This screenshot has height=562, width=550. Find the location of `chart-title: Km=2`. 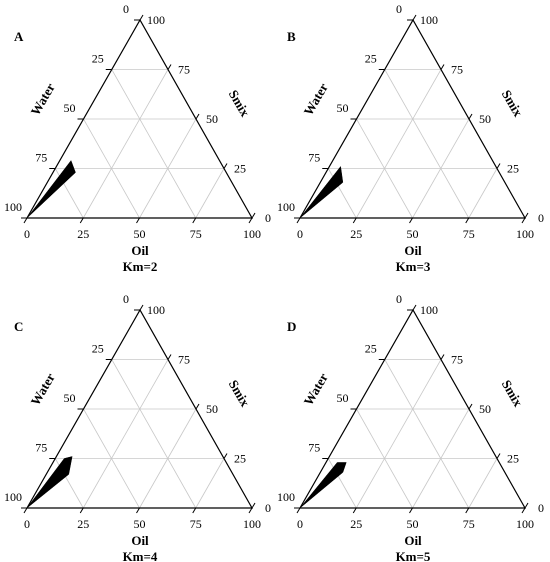

chart-title: Km=2 is located at coordinates (140, 266).